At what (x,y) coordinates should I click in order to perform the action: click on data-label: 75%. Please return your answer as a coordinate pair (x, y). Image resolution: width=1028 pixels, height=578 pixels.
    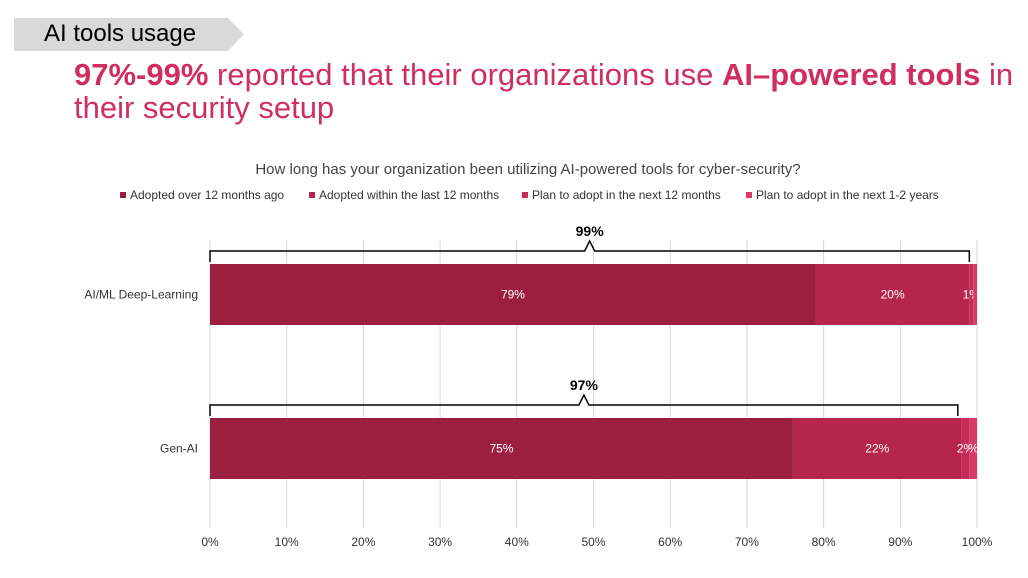
    Looking at the image, I should click on (501, 449).